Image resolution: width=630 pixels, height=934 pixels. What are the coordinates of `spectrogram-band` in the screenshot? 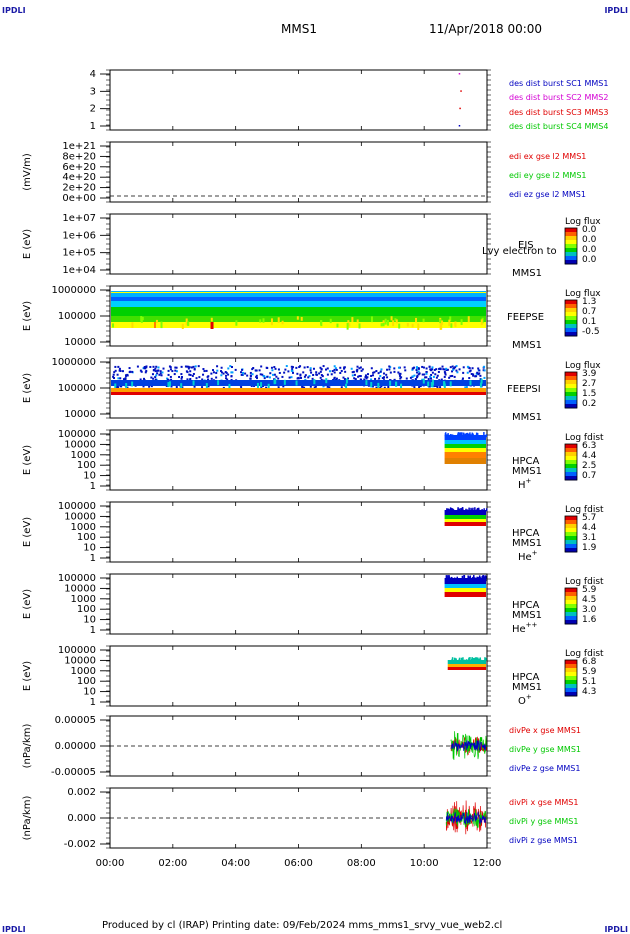 It's located at (465, 590).